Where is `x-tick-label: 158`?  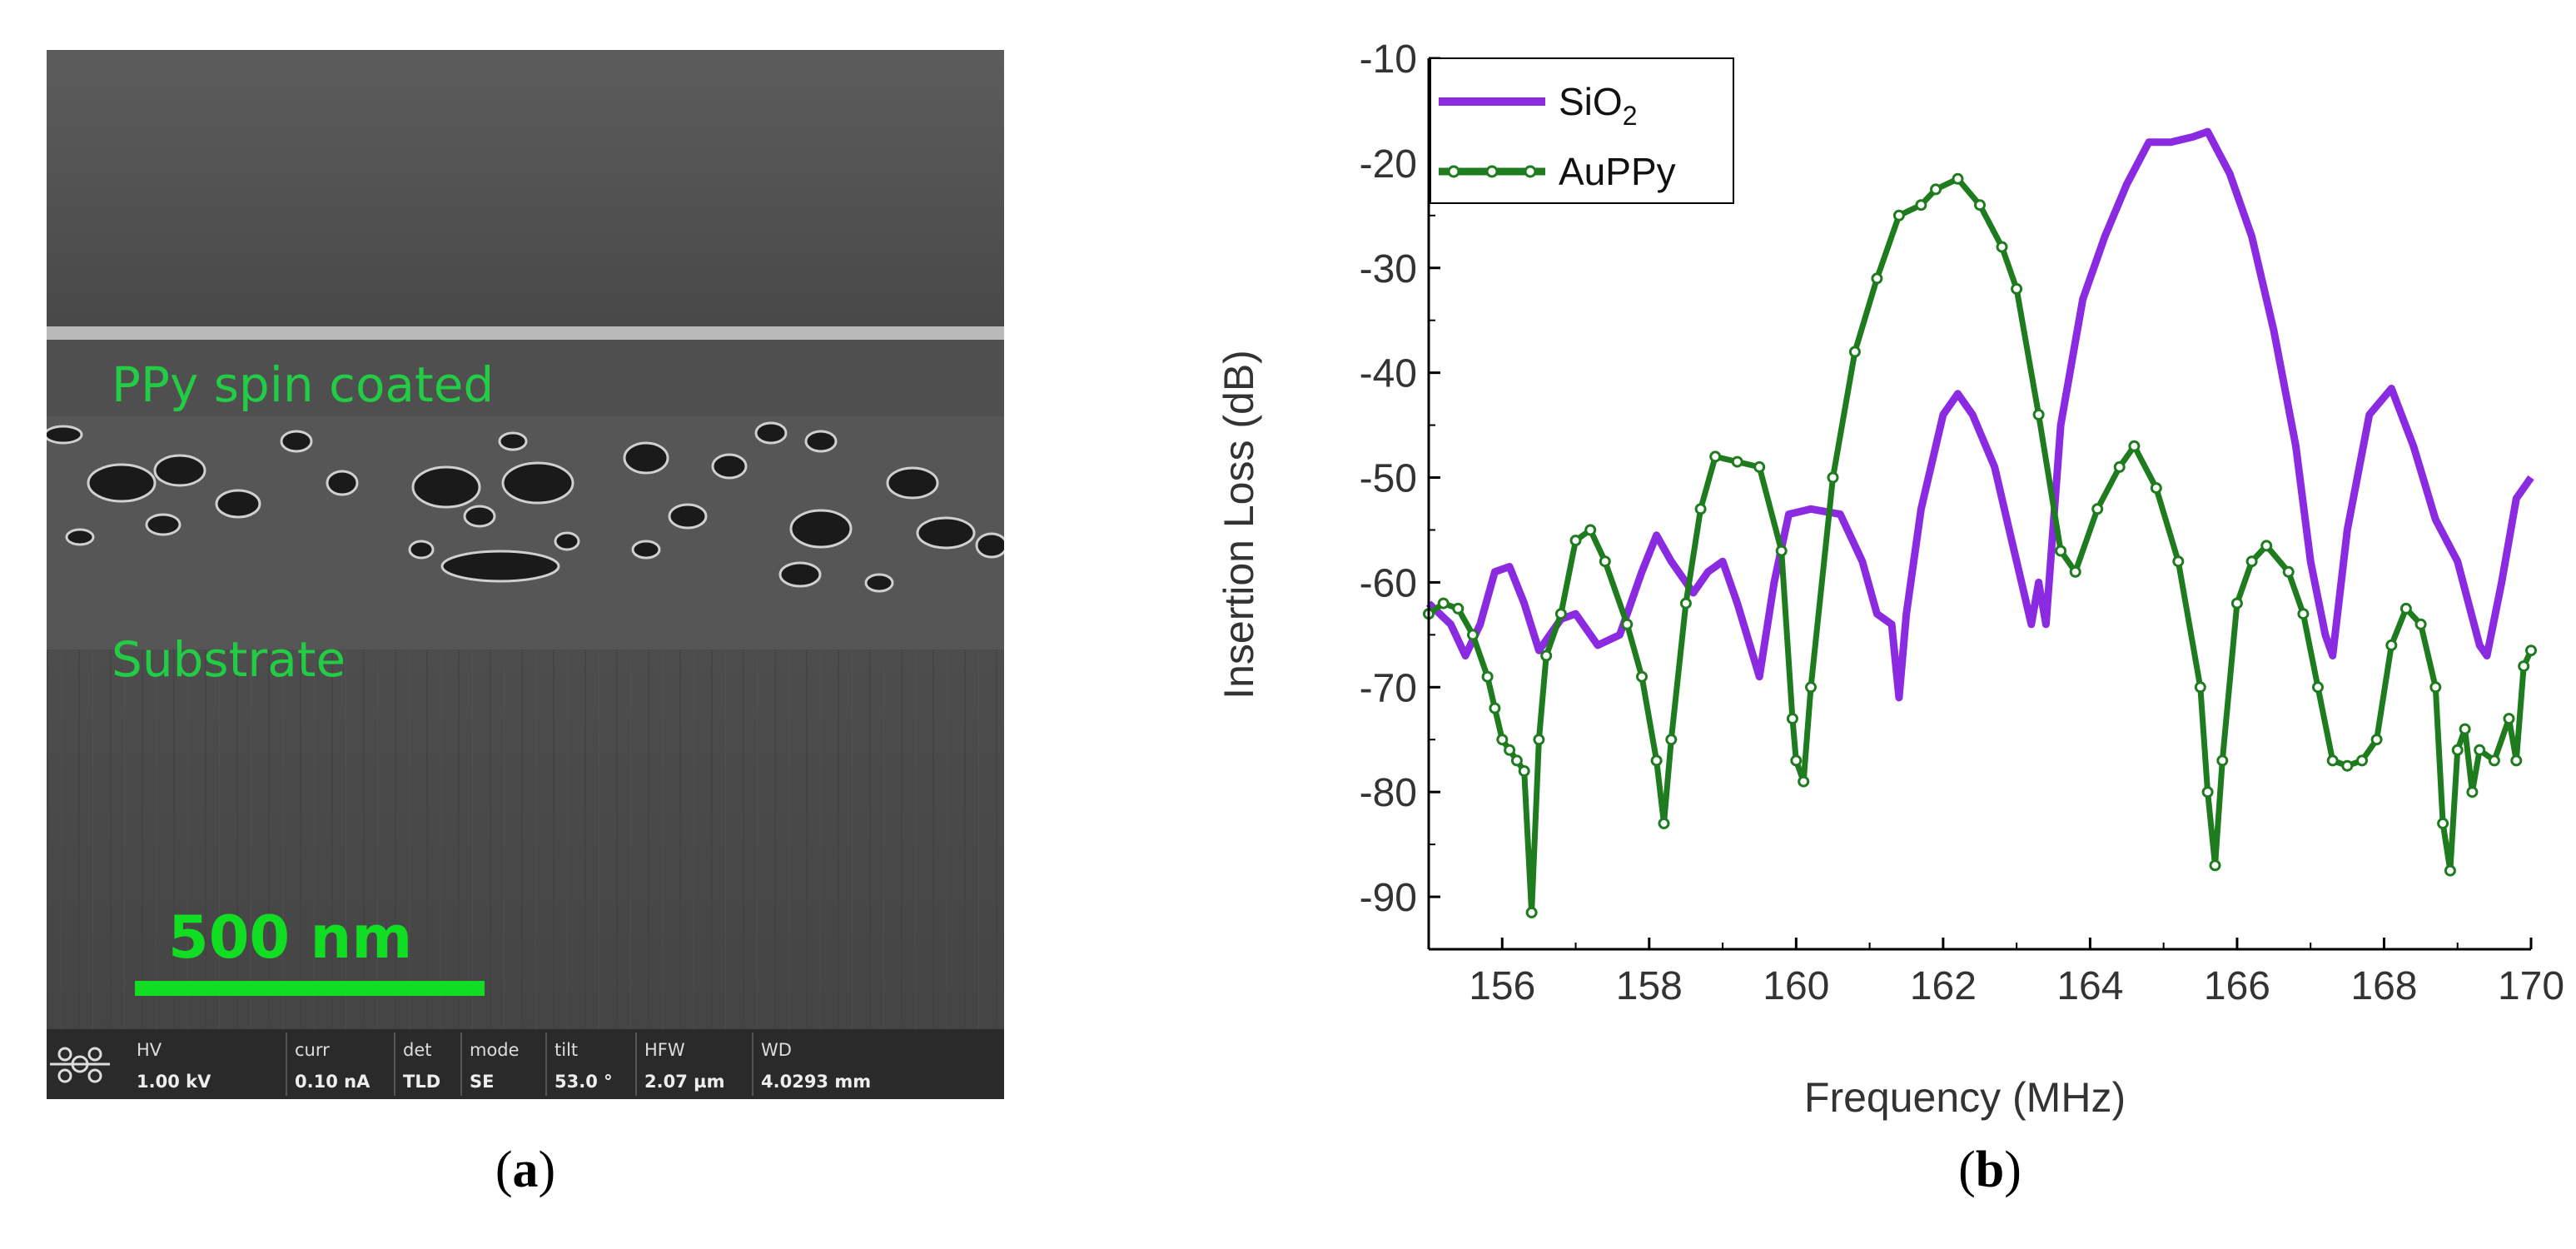 x-tick-label: 158 is located at coordinates (1649, 986).